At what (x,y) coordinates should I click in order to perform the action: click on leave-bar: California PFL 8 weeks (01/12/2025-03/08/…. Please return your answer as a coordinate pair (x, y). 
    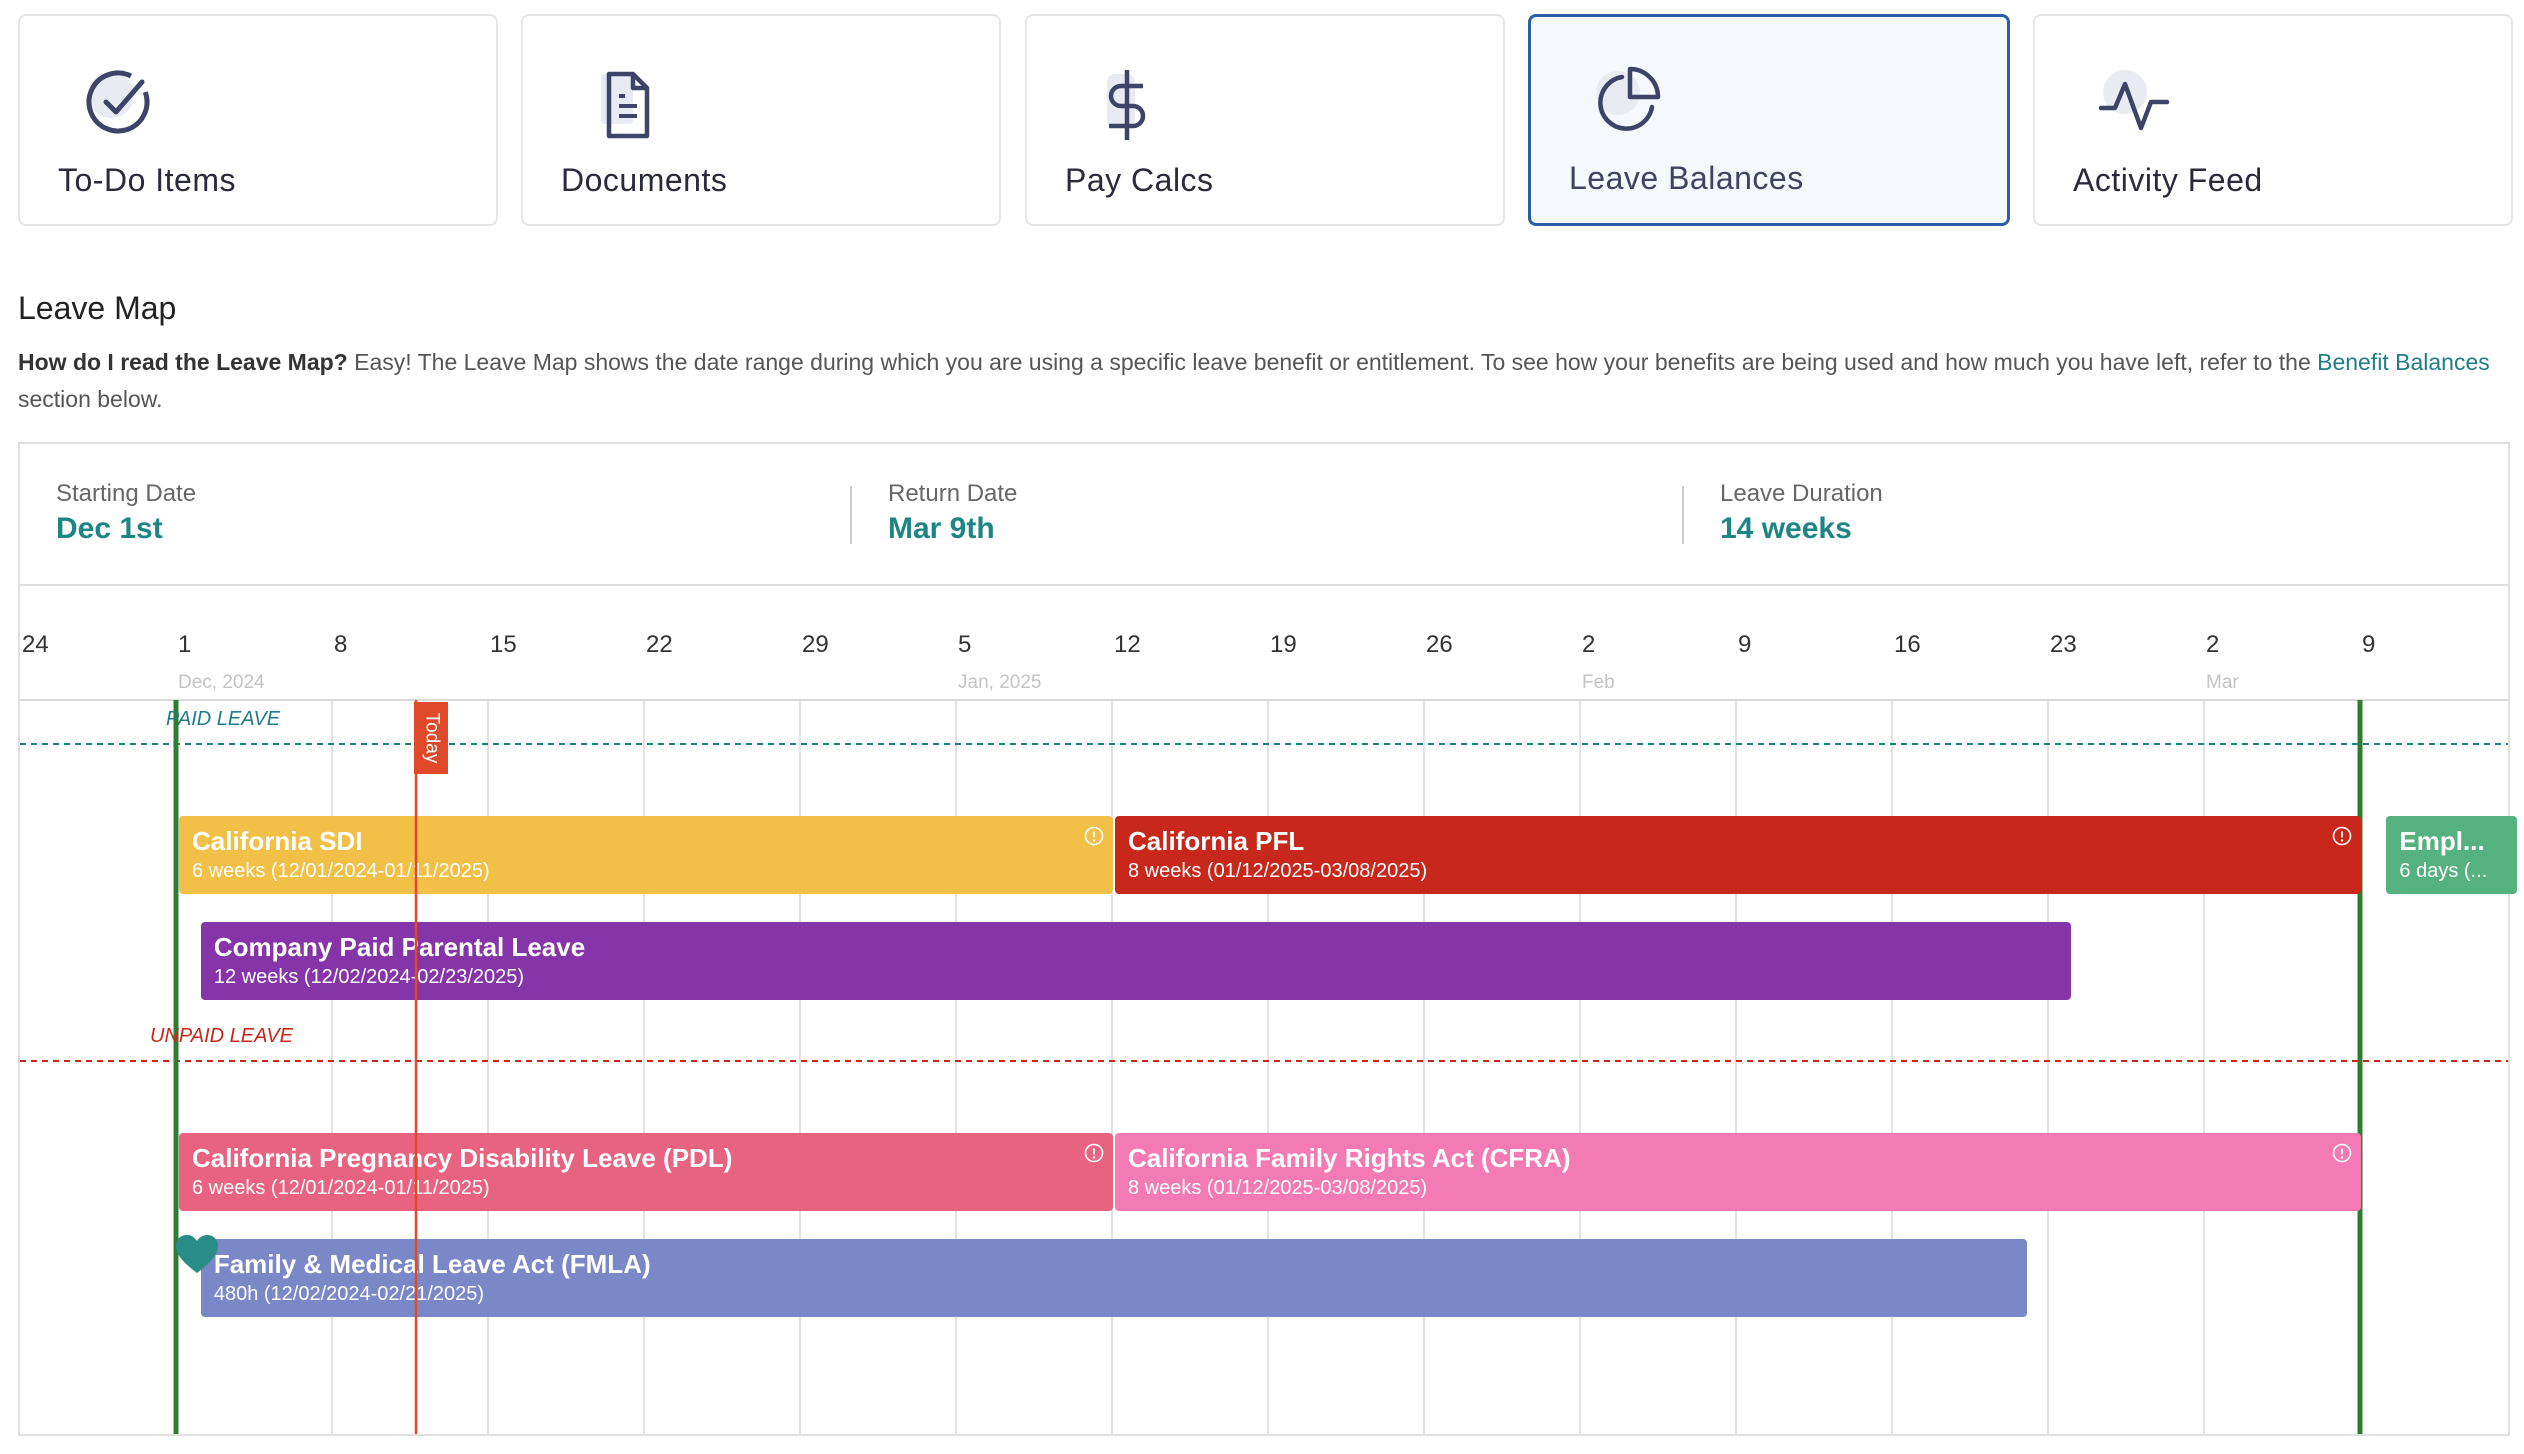
    Looking at the image, I should click on (1738, 855).